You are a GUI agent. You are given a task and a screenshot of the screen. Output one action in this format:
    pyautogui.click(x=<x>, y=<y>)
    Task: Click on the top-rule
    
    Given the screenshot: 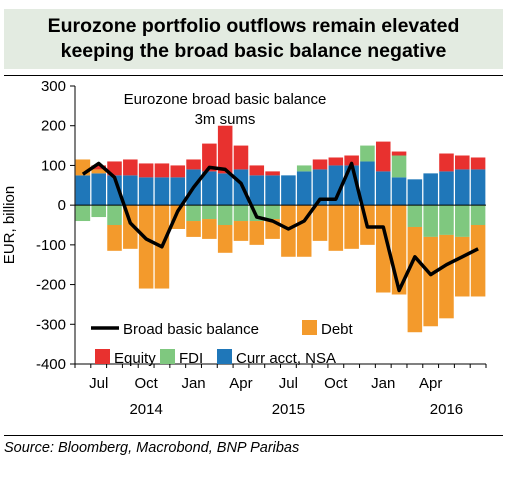 What is the action you would take?
    pyautogui.click(x=253, y=75)
    